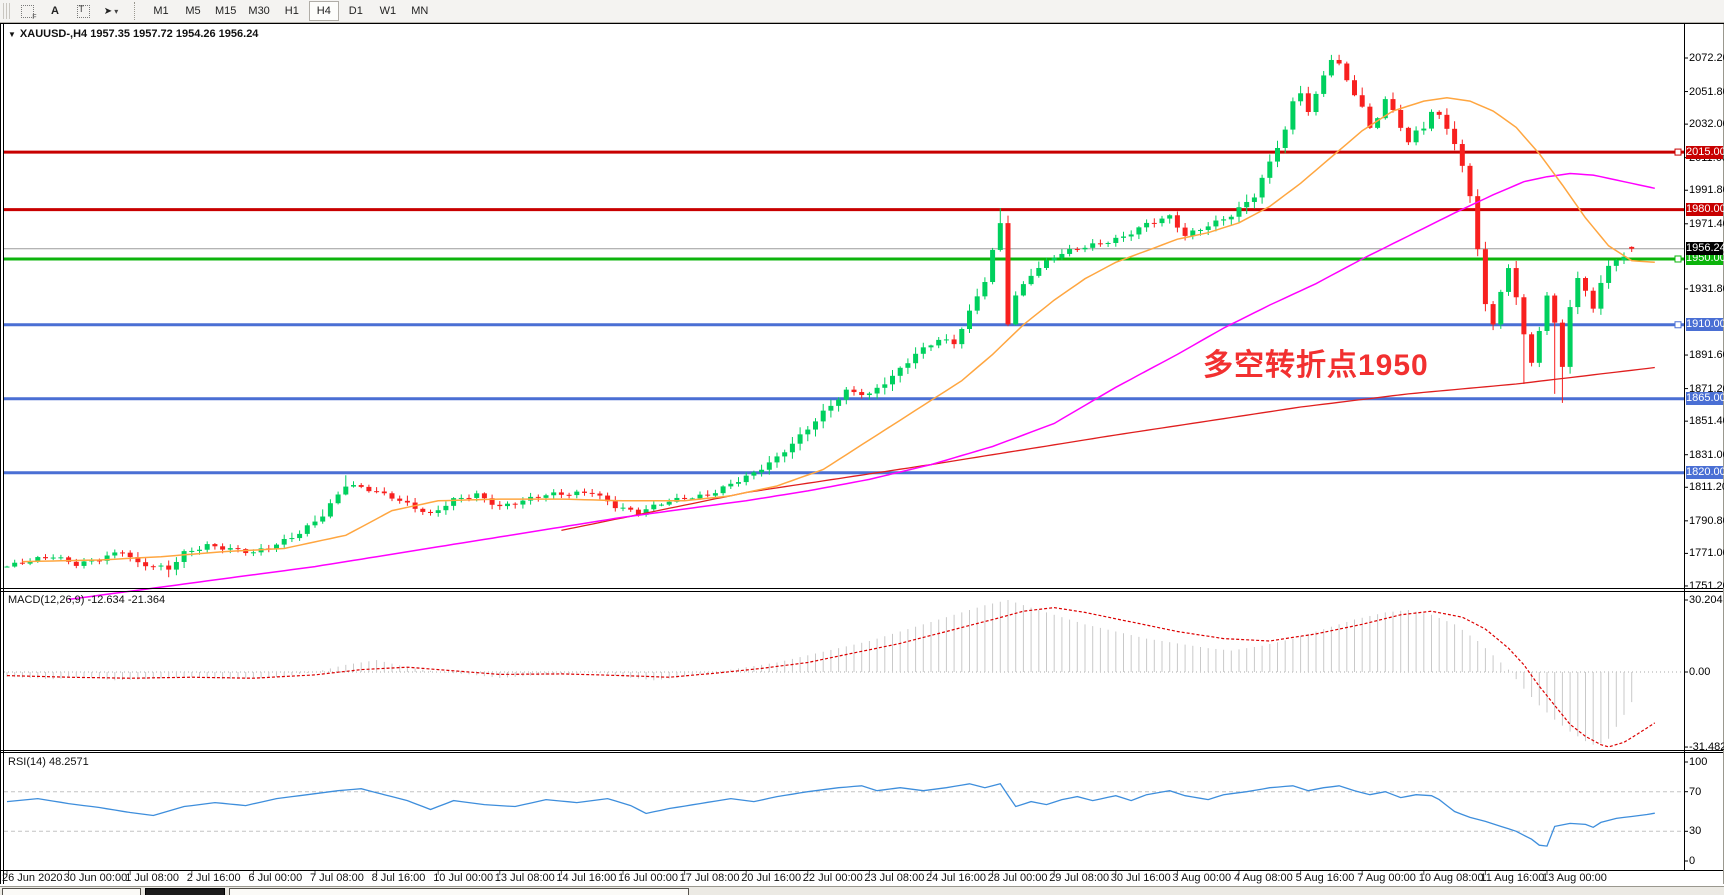 The image size is (1724, 895). Describe the element at coordinates (185, 891) in the screenshot. I see `chart-tab-active` at that location.